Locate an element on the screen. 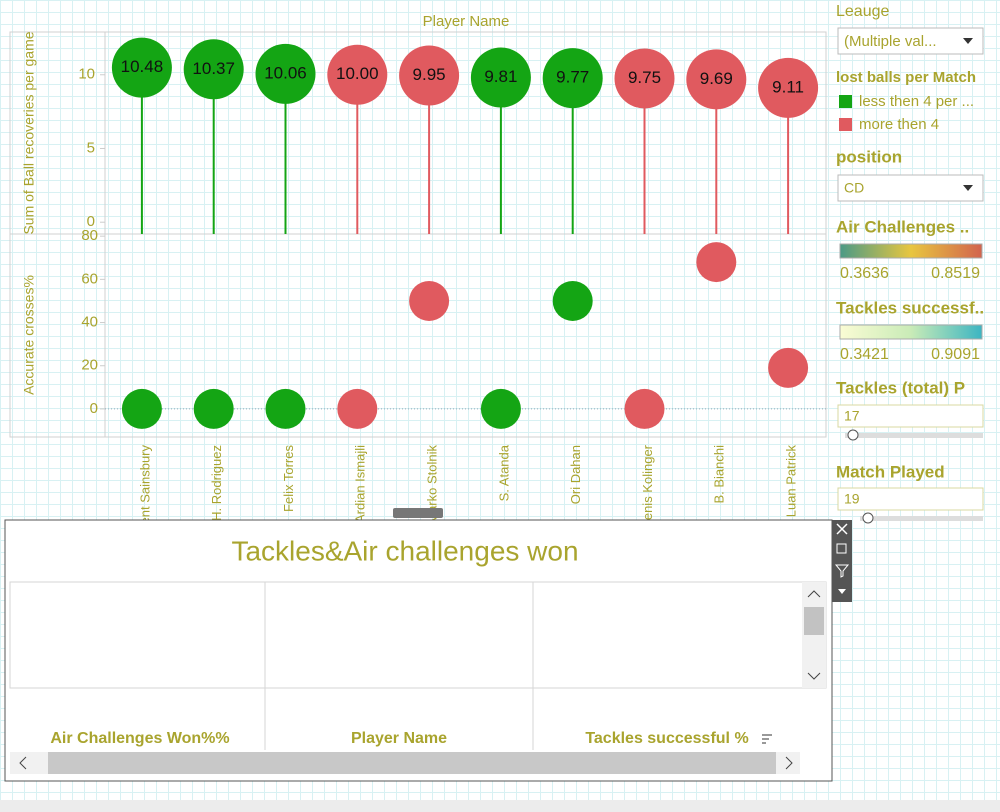 The width and height of the screenshot is (1000, 812). y-tick-label: 80 is located at coordinates (89, 235).